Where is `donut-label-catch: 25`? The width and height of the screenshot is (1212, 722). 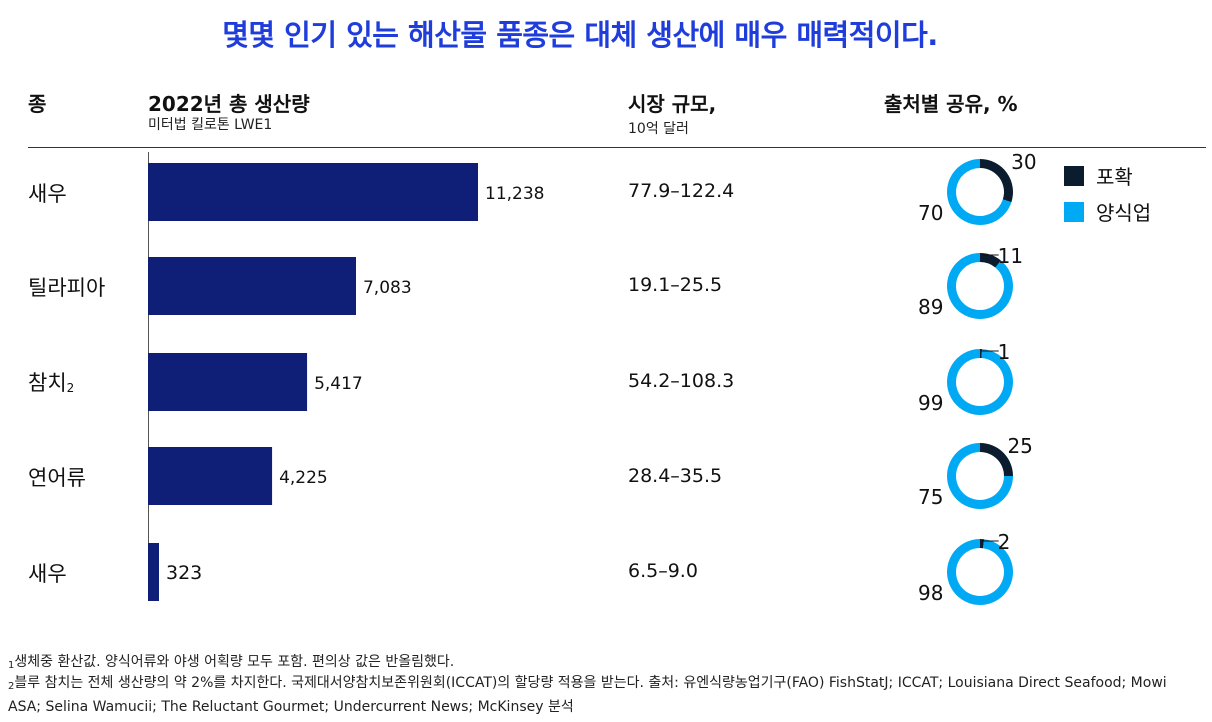 donut-label-catch: 25 is located at coordinates (1019, 446).